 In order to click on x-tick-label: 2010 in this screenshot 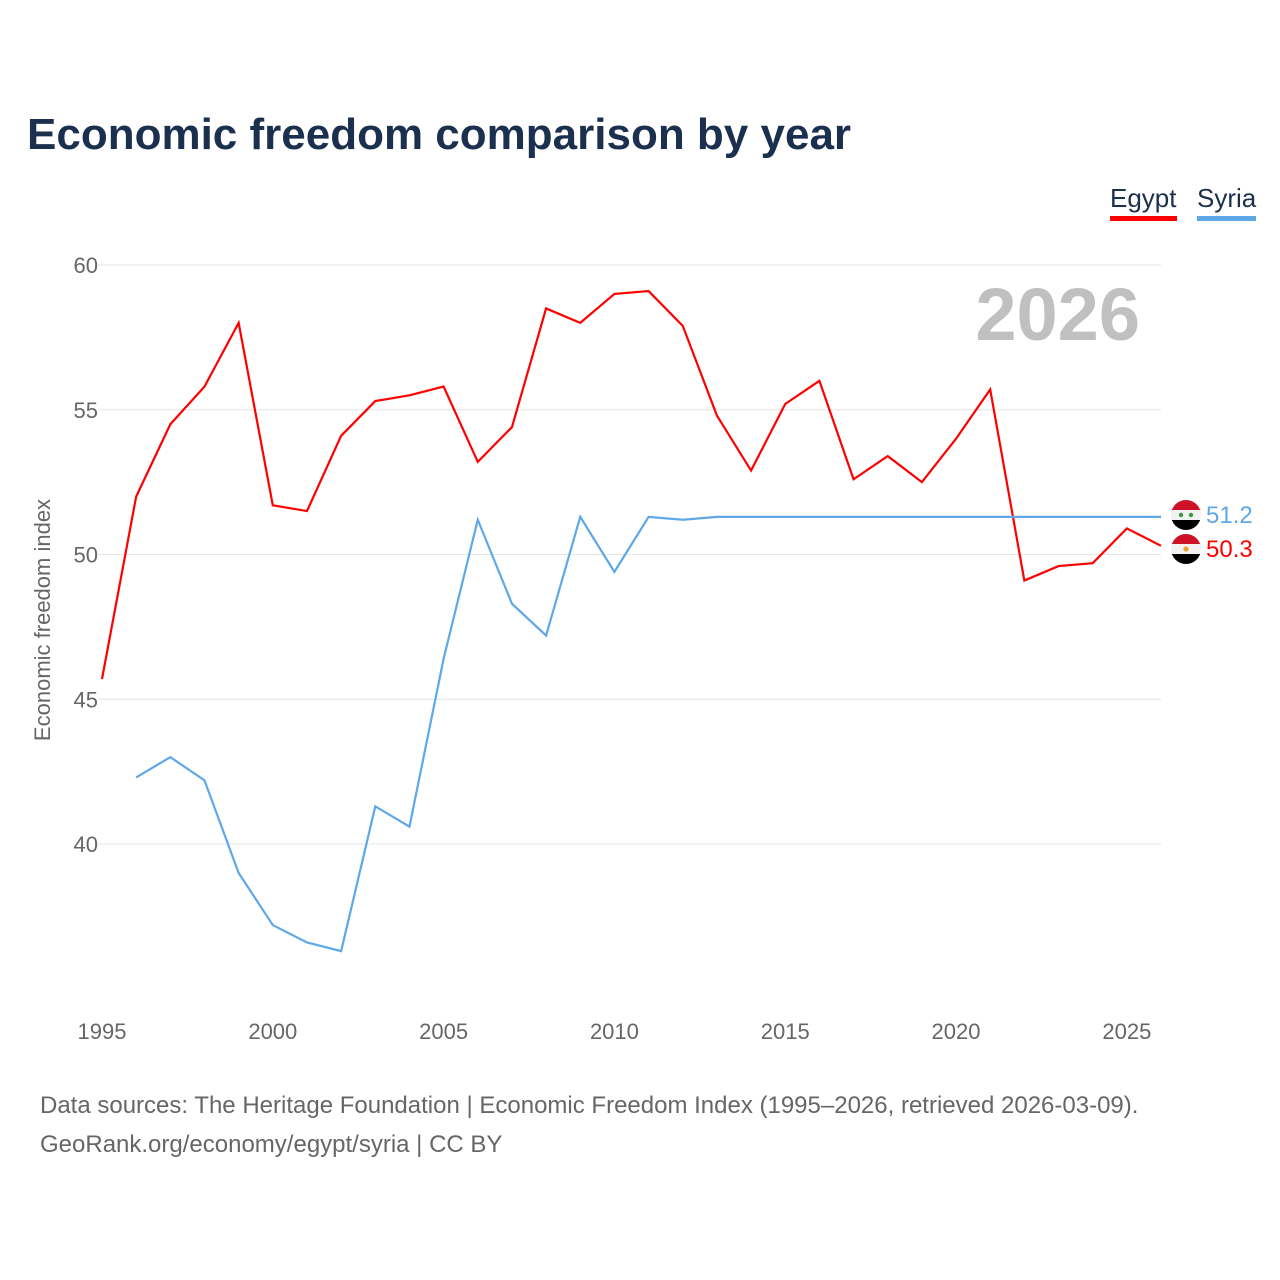, I will do `click(614, 1031)`.